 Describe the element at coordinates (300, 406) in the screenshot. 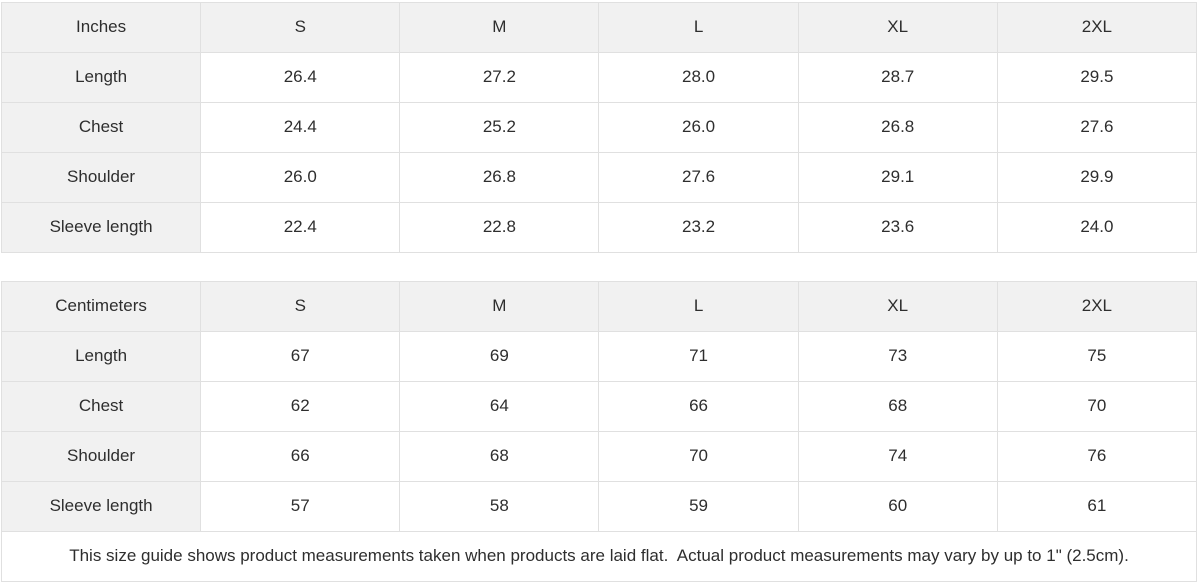

I see `measurement-cell: 62` at that location.